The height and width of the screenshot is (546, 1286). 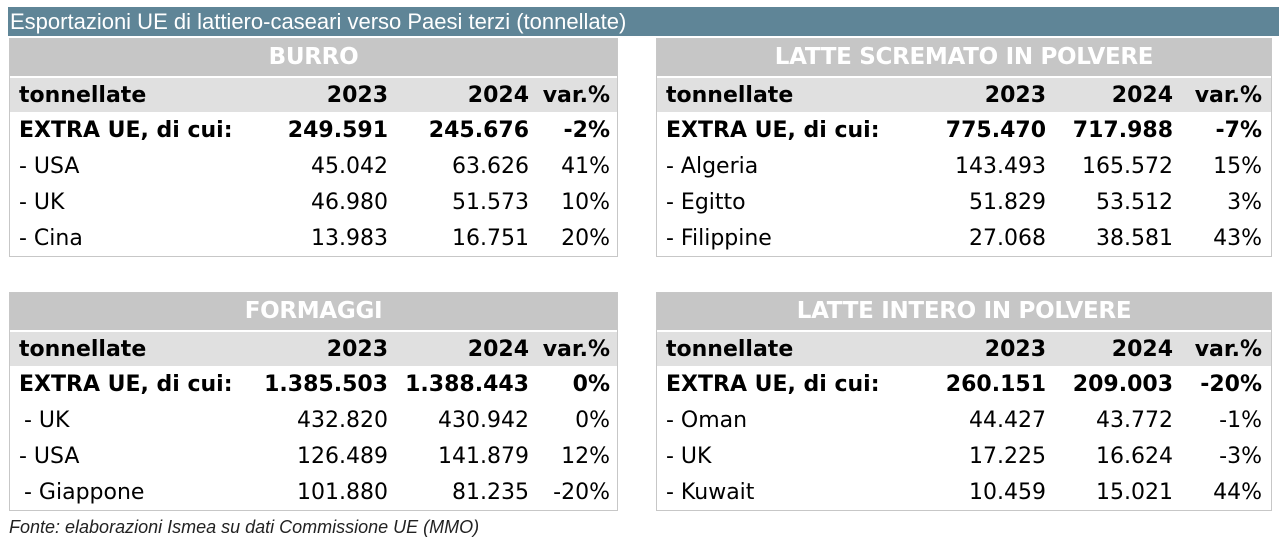 I want to click on value-2024: 43.772, so click(x=1134, y=420).